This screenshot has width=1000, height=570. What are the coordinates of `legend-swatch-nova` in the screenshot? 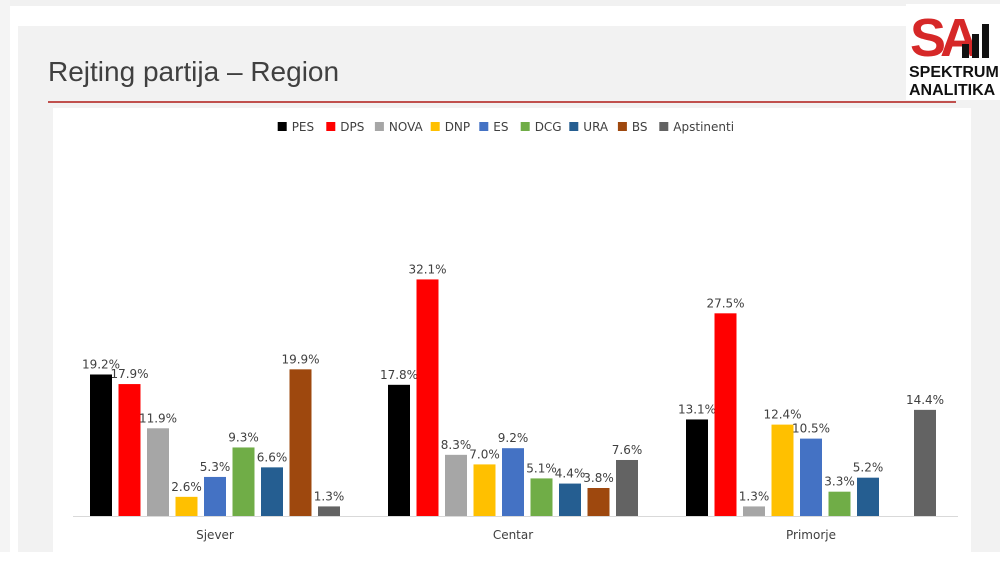 It's located at (379, 126).